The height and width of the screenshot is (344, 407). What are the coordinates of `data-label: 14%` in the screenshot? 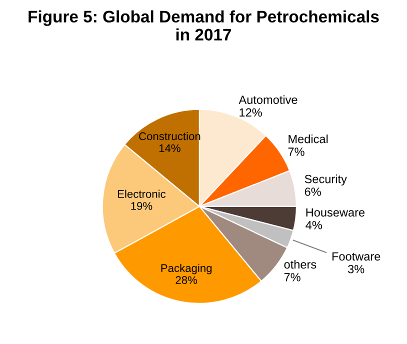 It's located at (169, 148).